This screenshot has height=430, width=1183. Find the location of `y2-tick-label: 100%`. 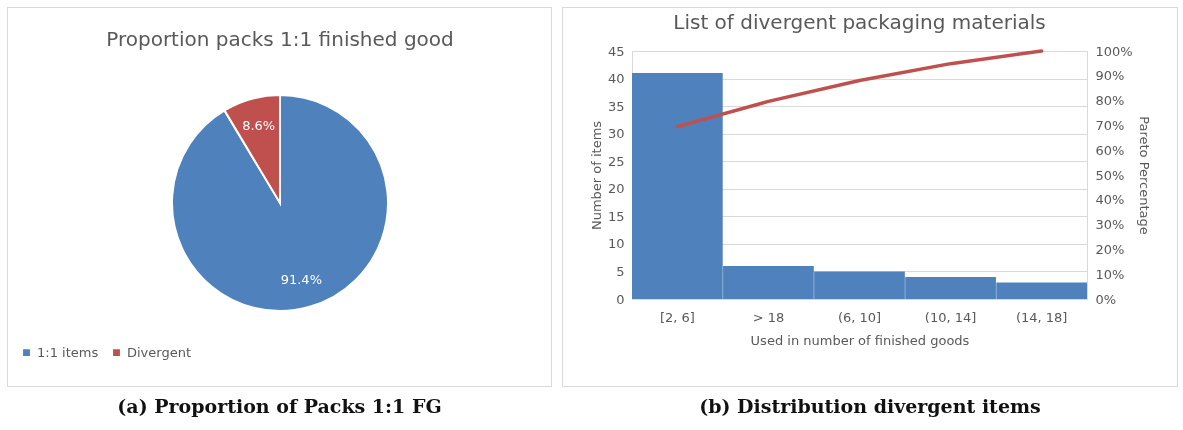

y2-tick-label: 100% is located at coordinates (1114, 51).